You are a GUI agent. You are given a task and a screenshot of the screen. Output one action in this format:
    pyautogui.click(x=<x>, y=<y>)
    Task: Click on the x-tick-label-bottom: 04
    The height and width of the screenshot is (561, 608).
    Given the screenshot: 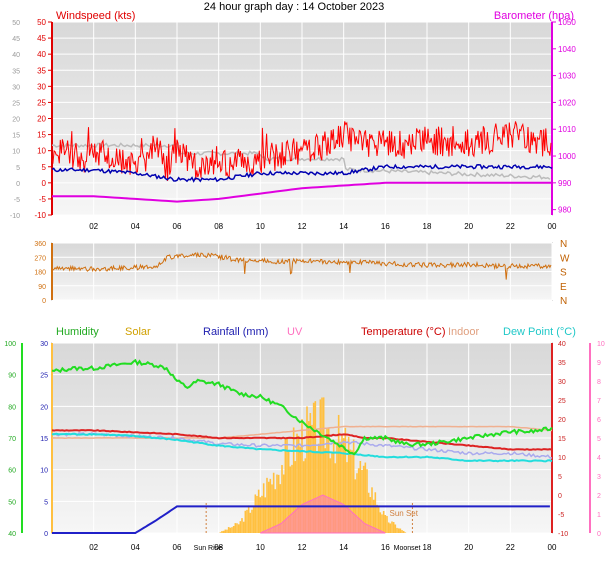 What is the action you would take?
    pyautogui.click(x=135, y=547)
    